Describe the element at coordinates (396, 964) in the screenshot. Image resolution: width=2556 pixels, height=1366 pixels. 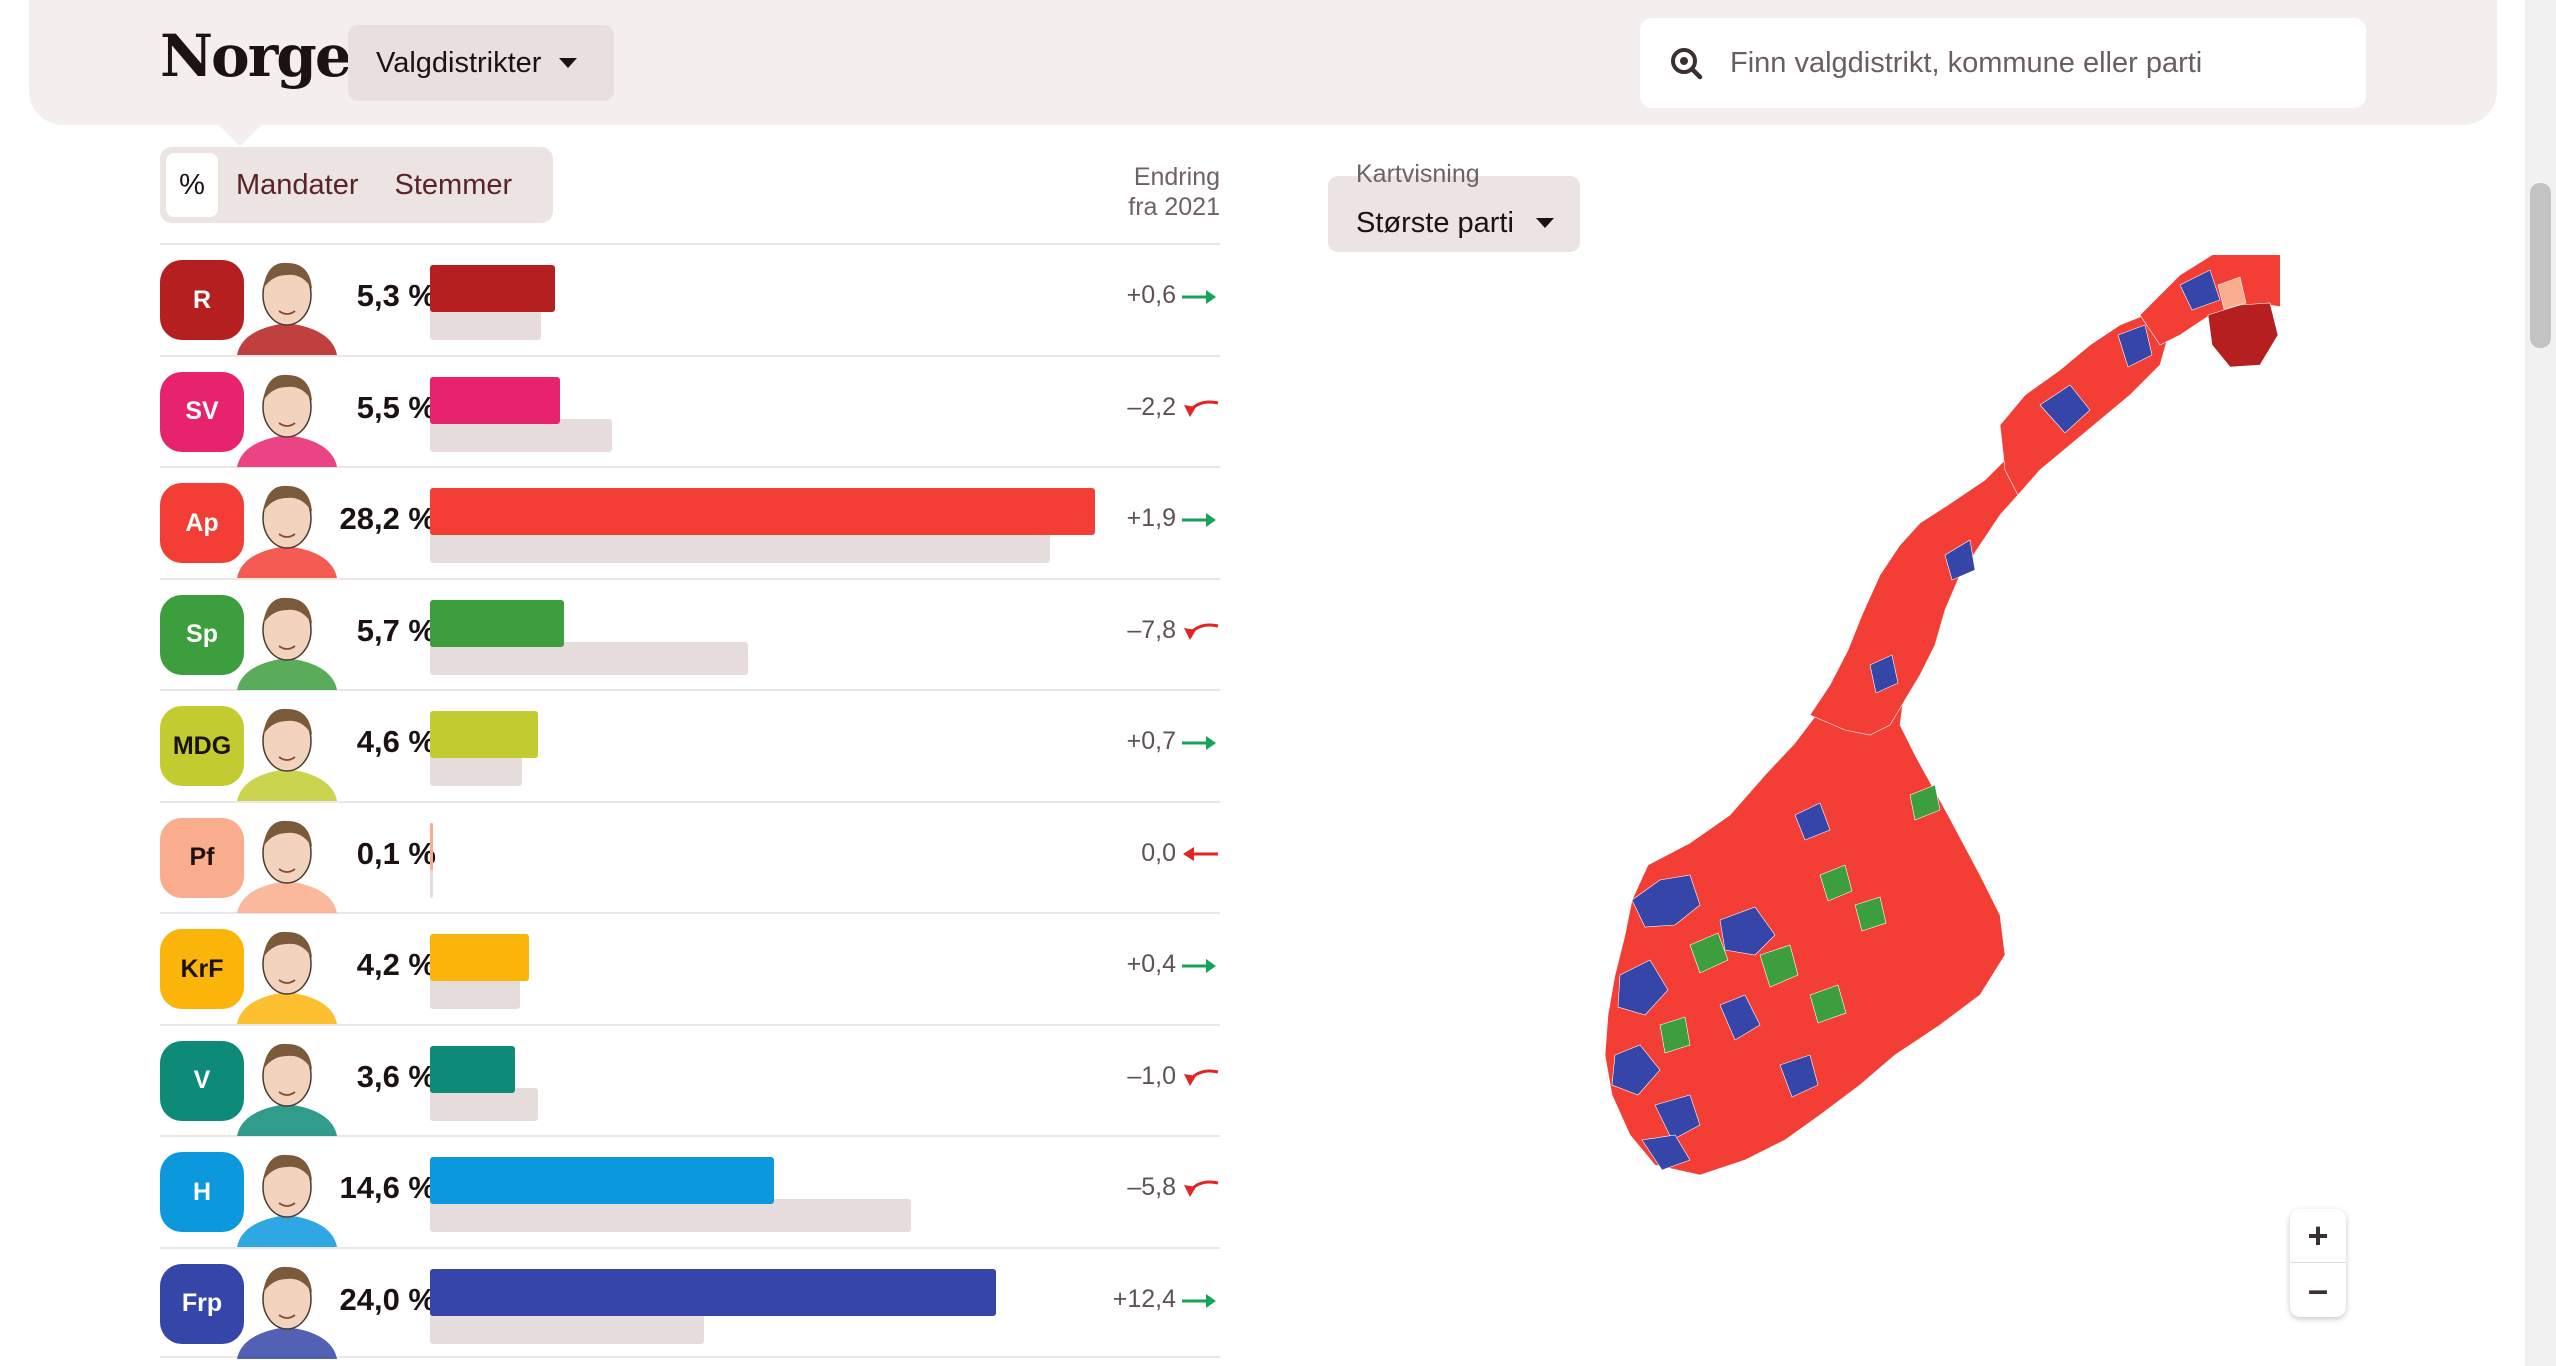
I see `party-percent: 4,2 %` at that location.